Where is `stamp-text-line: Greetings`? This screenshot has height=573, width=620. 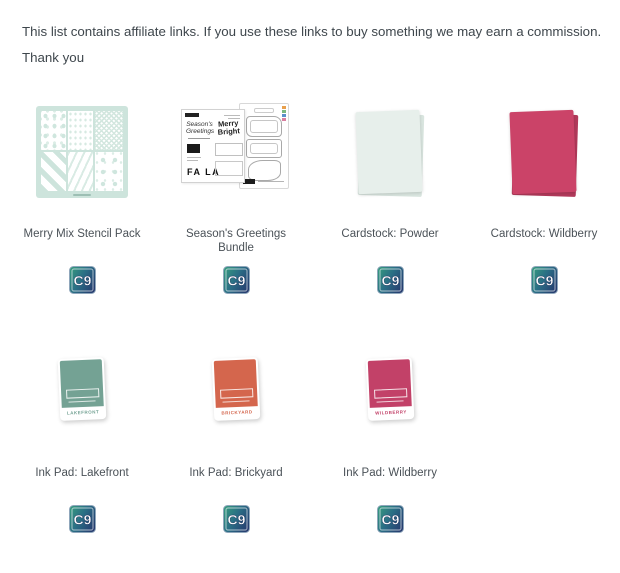
stamp-text-line: Greetings is located at coordinates (200, 131).